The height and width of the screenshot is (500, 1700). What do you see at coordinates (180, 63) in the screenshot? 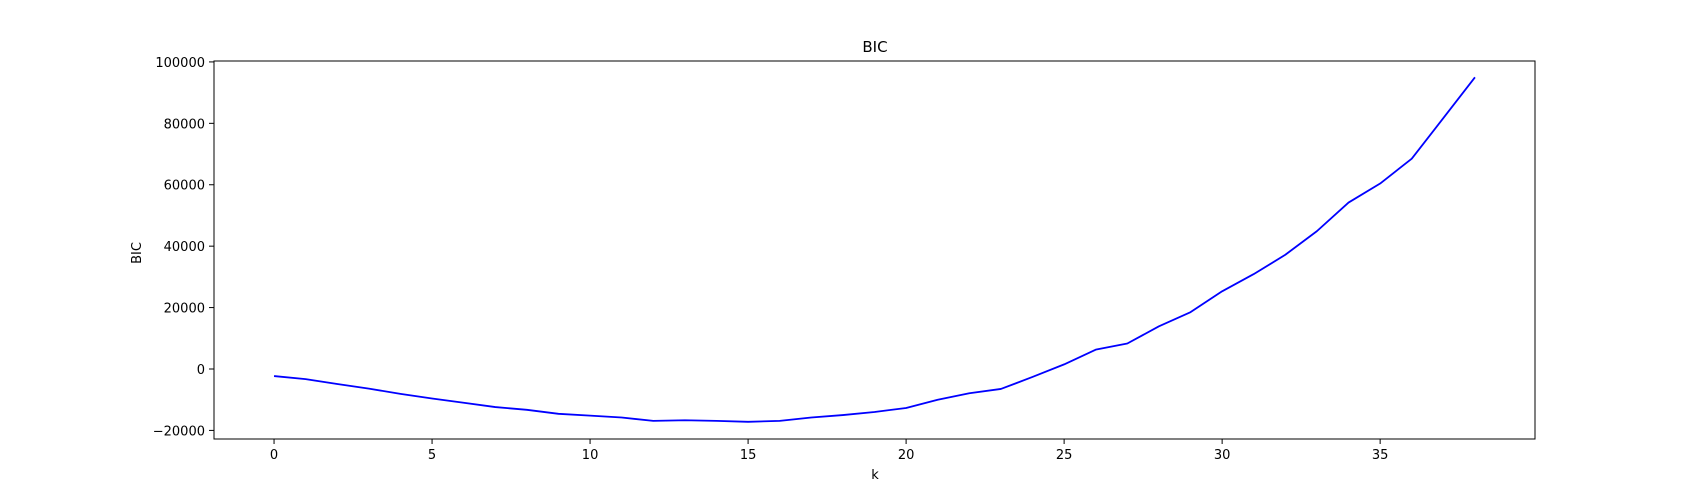
I see `y-tick-label: 100000` at bounding box center [180, 63].